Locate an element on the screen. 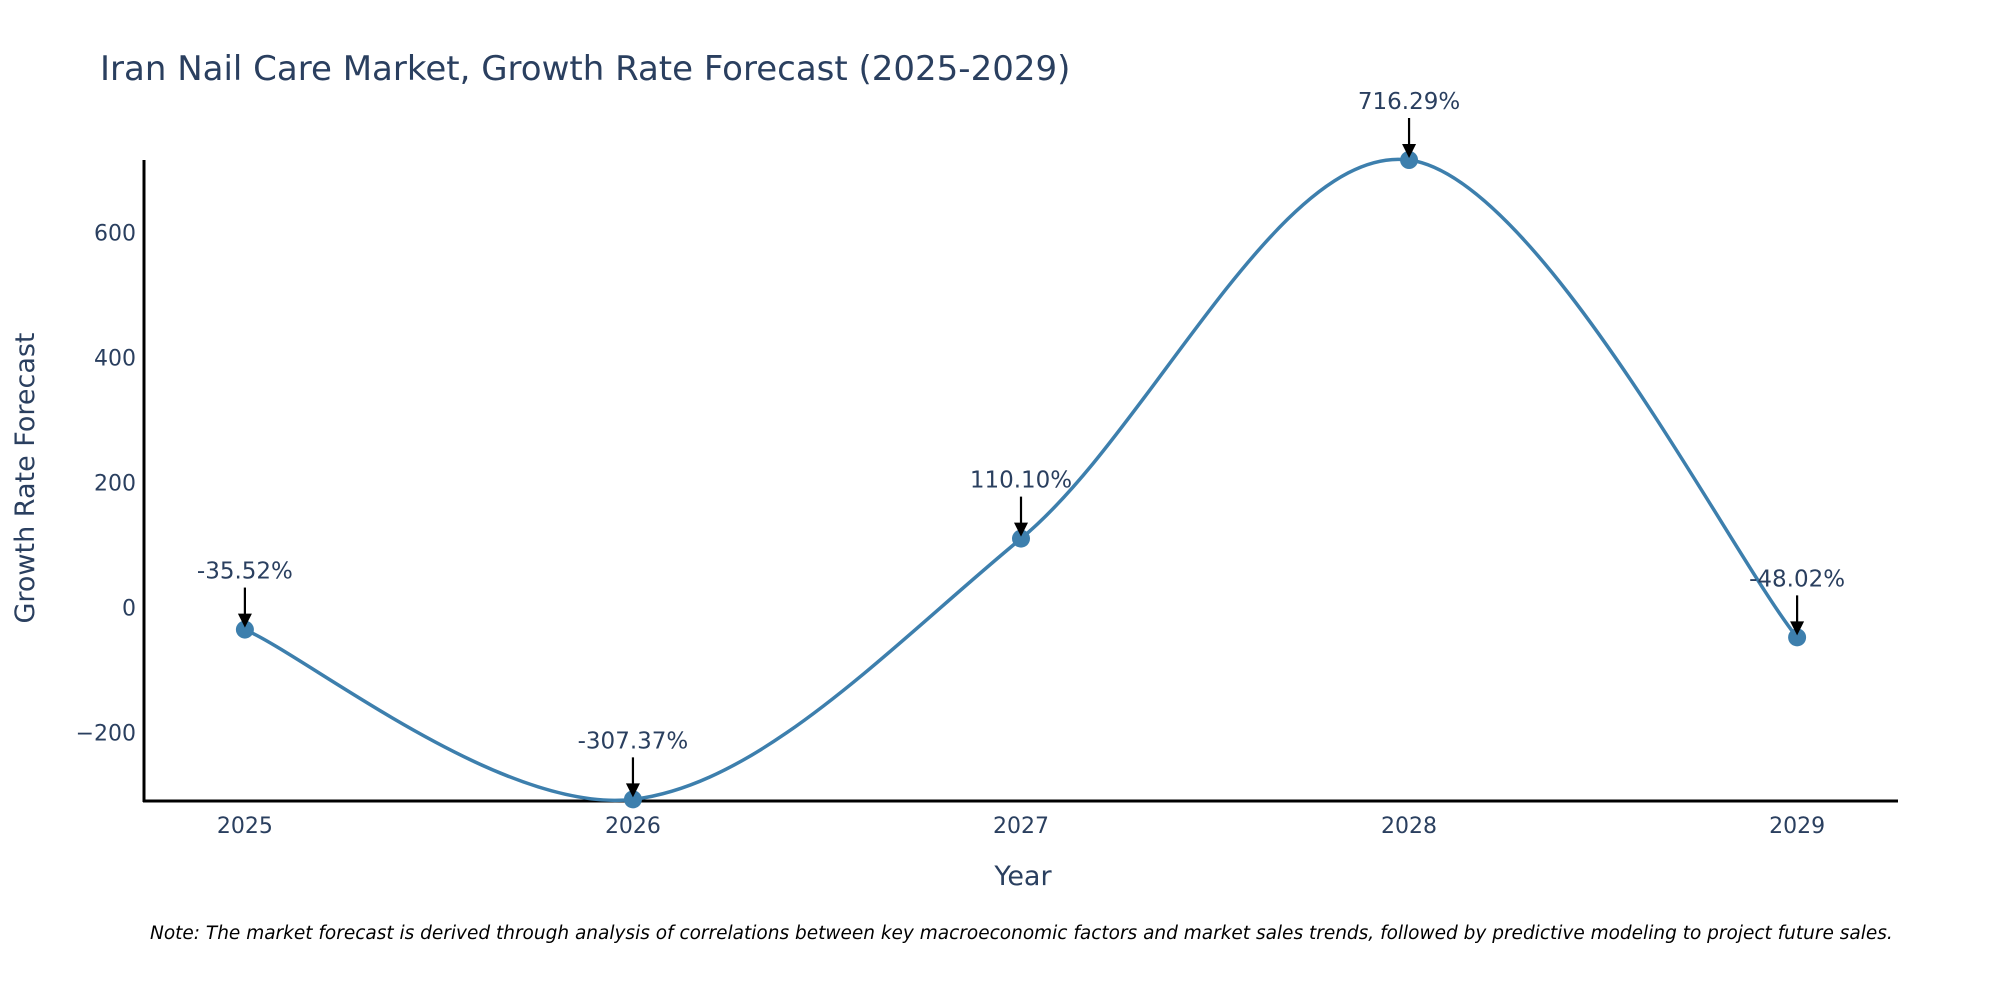 The image size is (2000, 1000). data-label: -48.02% is located at coordinates (1797, 579).